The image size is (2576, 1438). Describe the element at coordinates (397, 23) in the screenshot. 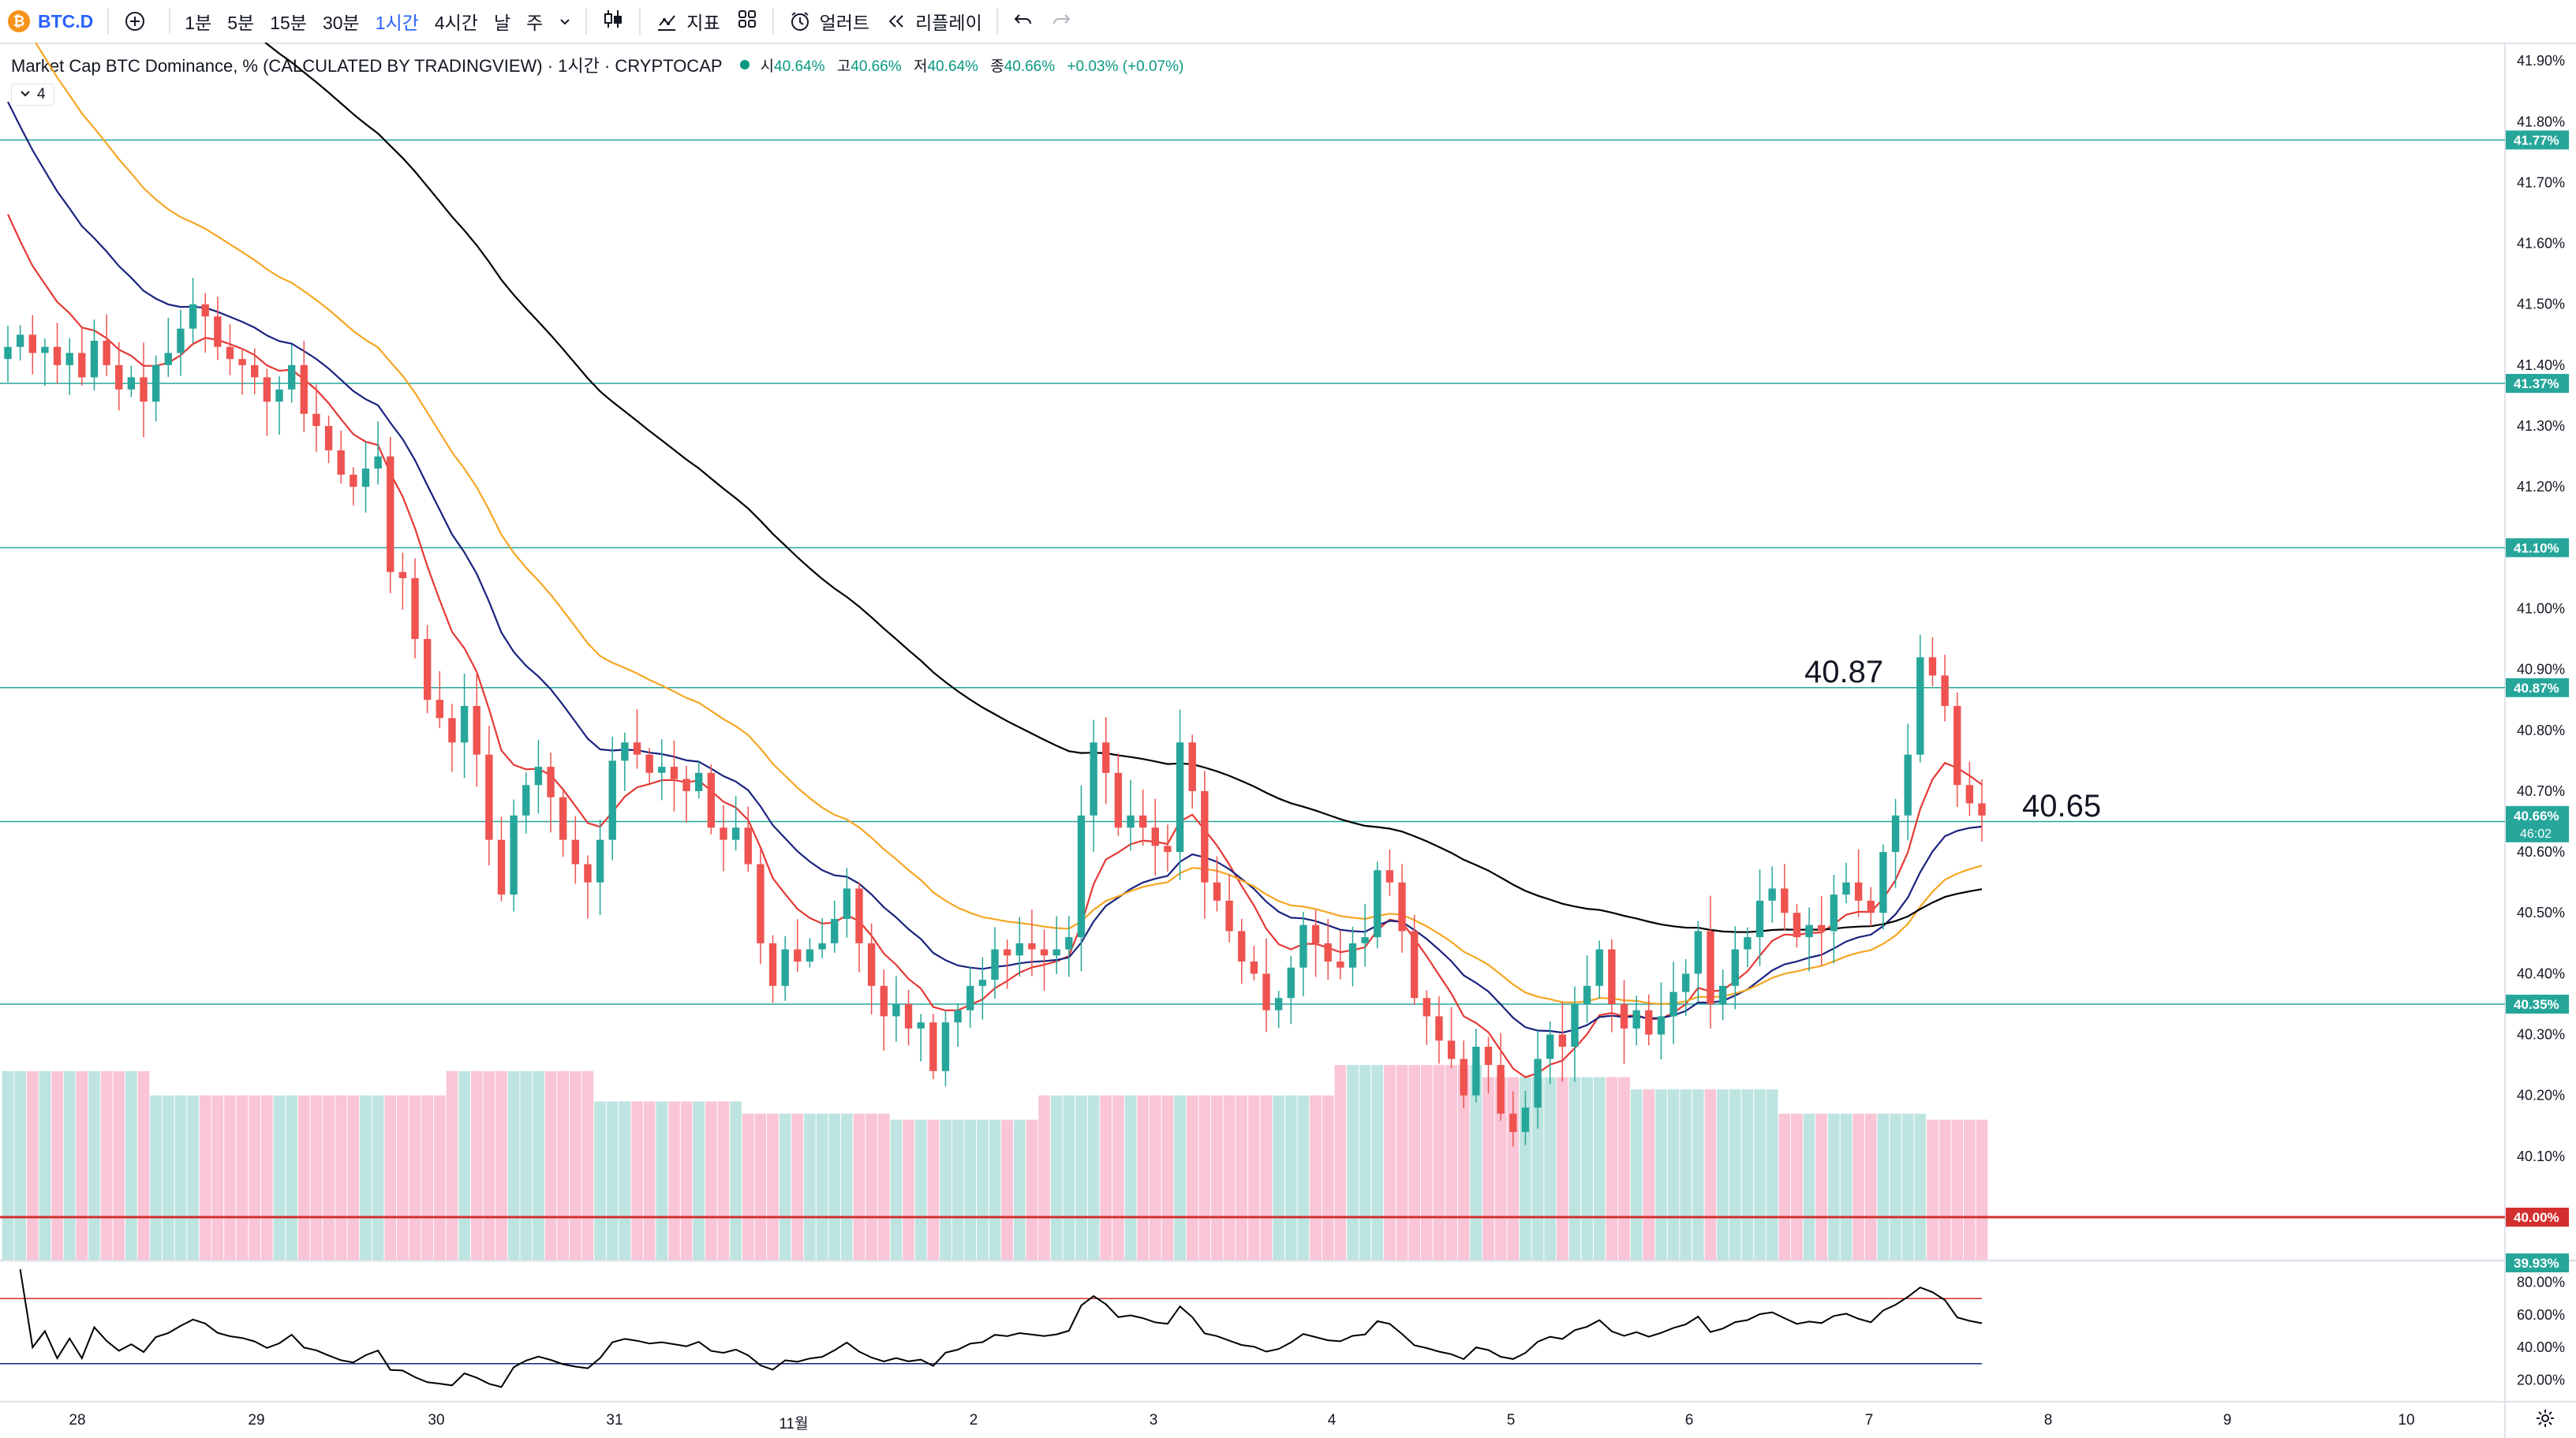

I see `timeframe-button: 1시간` at that location.